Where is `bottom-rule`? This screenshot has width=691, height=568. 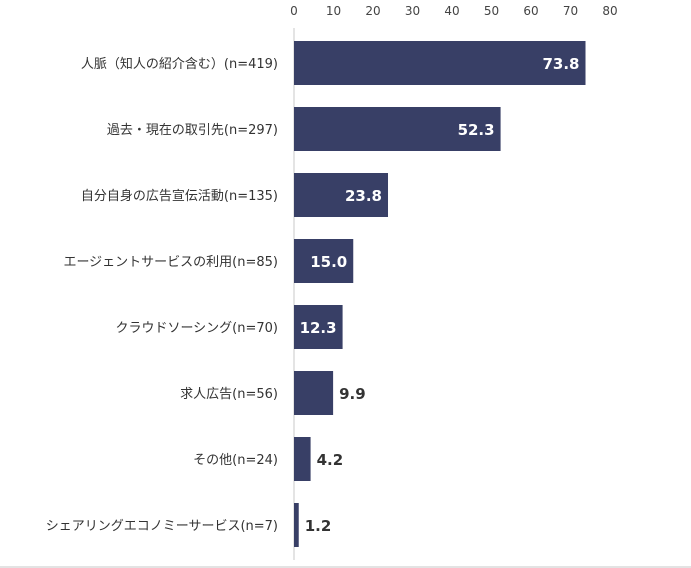
bottom-rule is located at coordinates (345, 567).